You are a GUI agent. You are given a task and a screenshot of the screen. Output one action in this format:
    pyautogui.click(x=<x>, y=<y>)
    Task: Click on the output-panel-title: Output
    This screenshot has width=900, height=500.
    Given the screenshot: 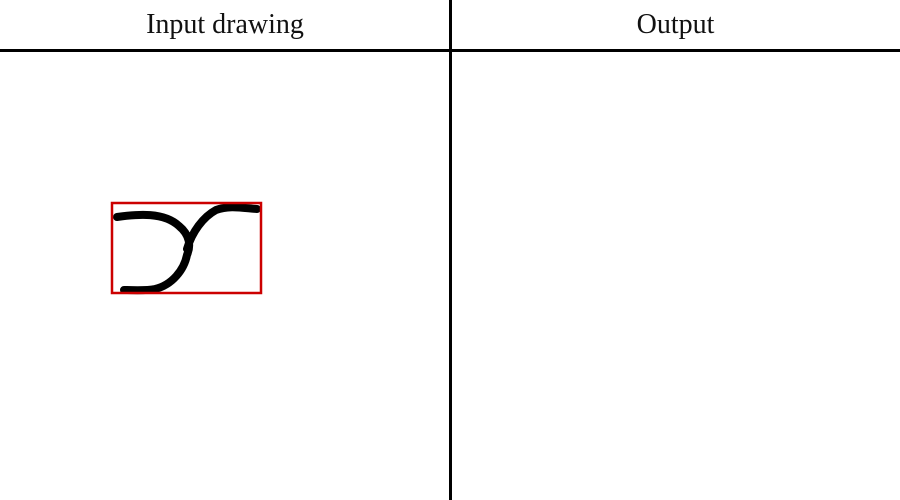 What is the action you would take?
    pyautogui.click(x=675, y=24)
    